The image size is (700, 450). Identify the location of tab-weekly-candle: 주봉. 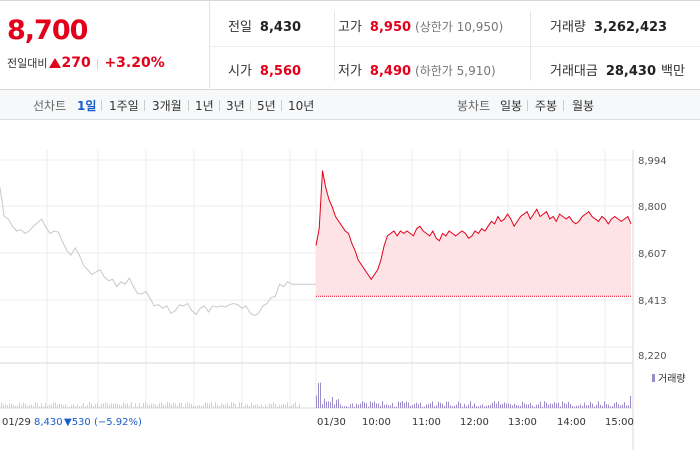
(546, 106).